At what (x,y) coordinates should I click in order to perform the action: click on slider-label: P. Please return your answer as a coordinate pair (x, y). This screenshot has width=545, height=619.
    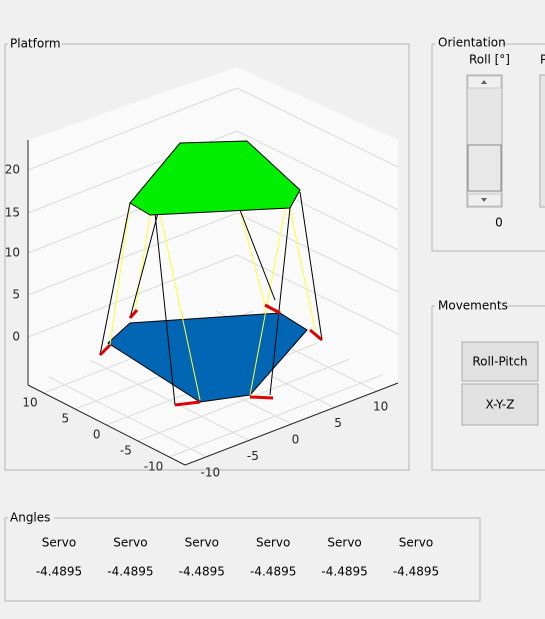
    Looking at the image, I should click on (542, 60).